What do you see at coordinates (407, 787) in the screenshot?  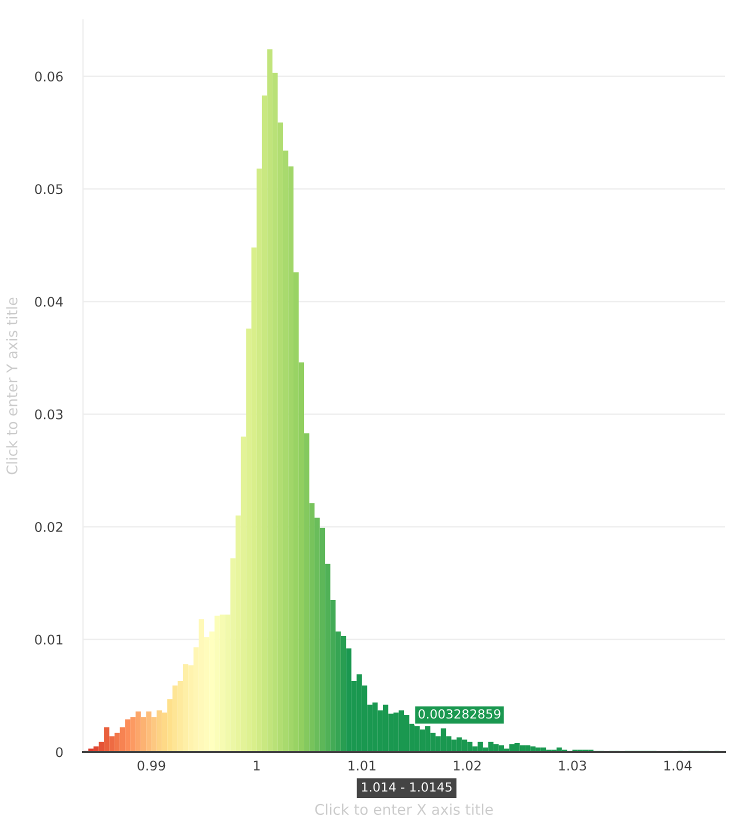 I see `annotation: 1.014 - 1.0145` at bounding box center [407, 787].